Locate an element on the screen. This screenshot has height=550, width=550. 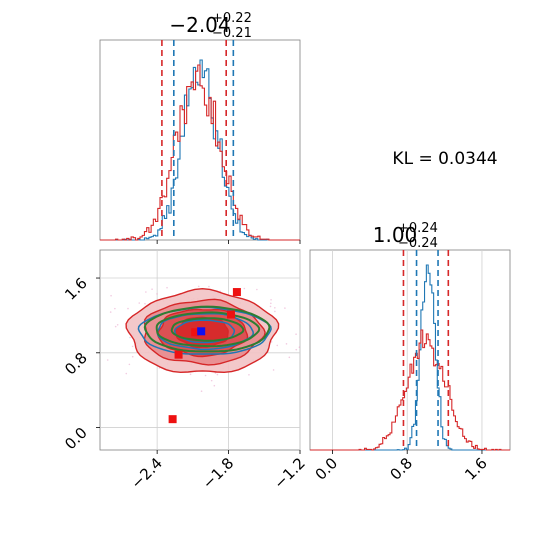
contour-y-tick-label: 0.8 is located at coordinates (76, 364).